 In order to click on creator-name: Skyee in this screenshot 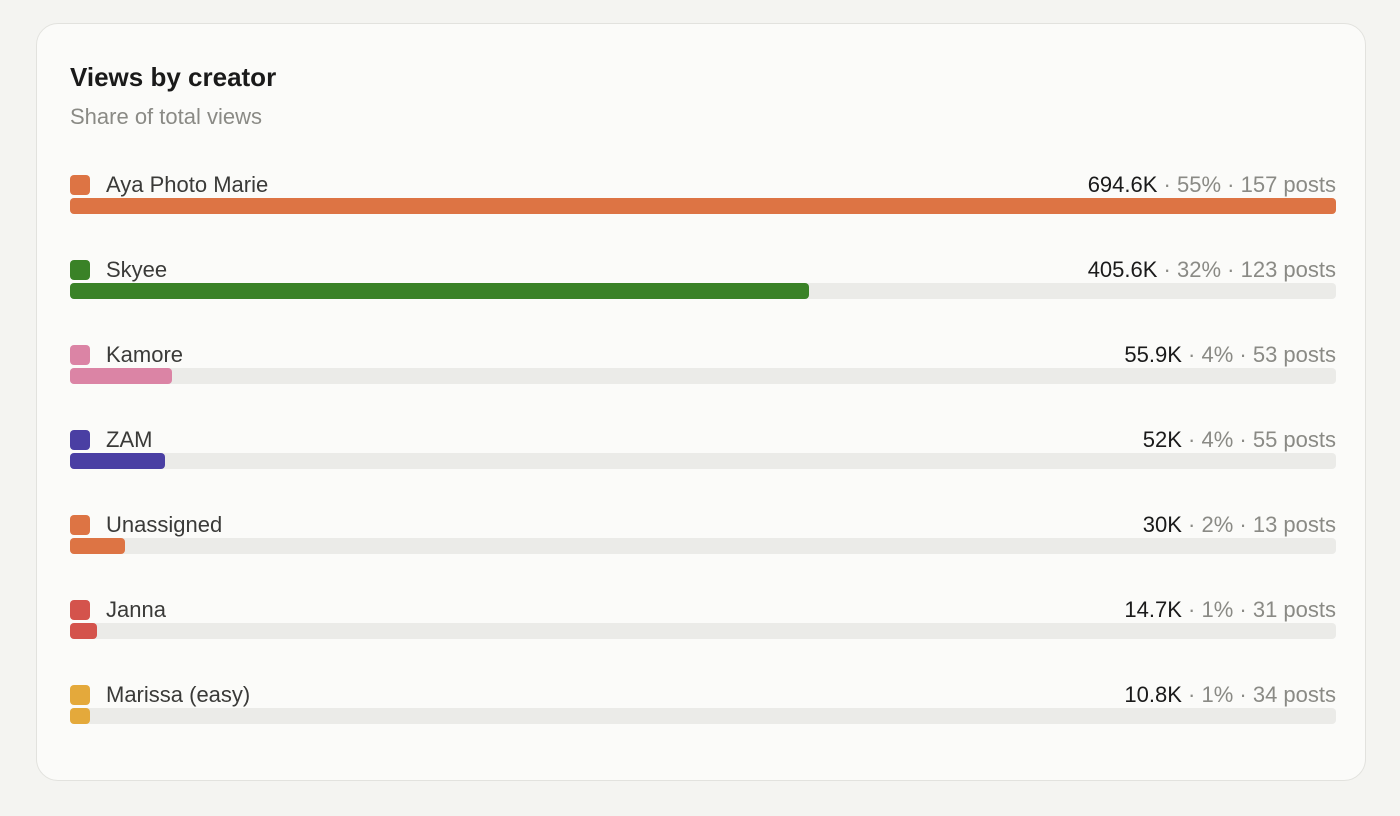, I will do `click(137, 269)`.